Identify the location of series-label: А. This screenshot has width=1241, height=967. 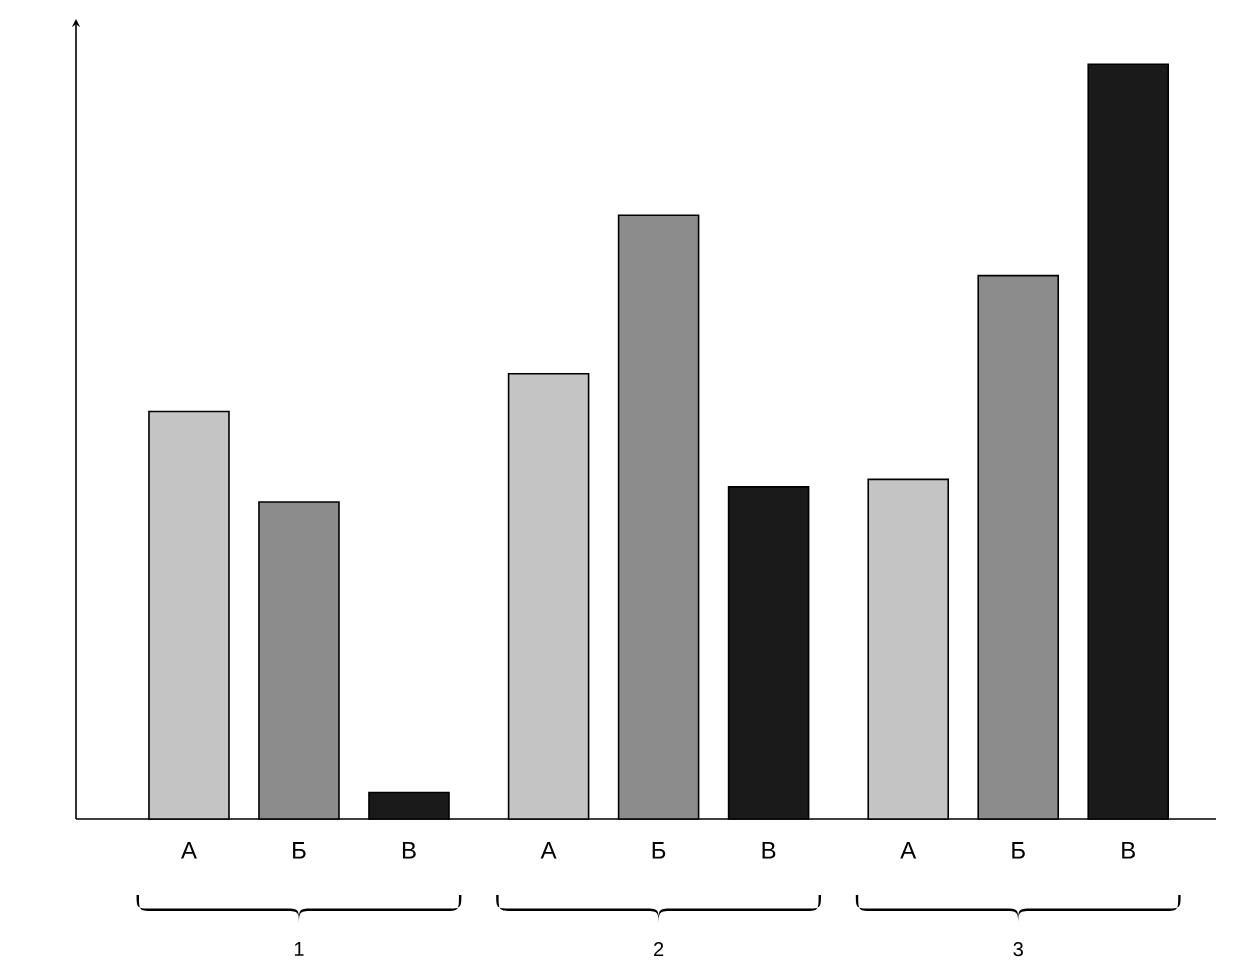
(189, 850).